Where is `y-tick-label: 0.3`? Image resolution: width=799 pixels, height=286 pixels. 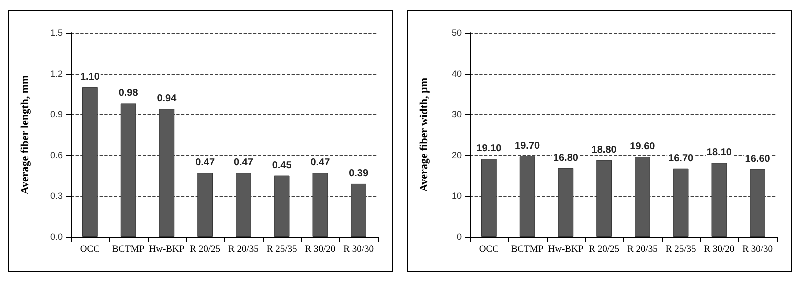
y-tick-label: 0.3 is located at coordinates (56, 196).